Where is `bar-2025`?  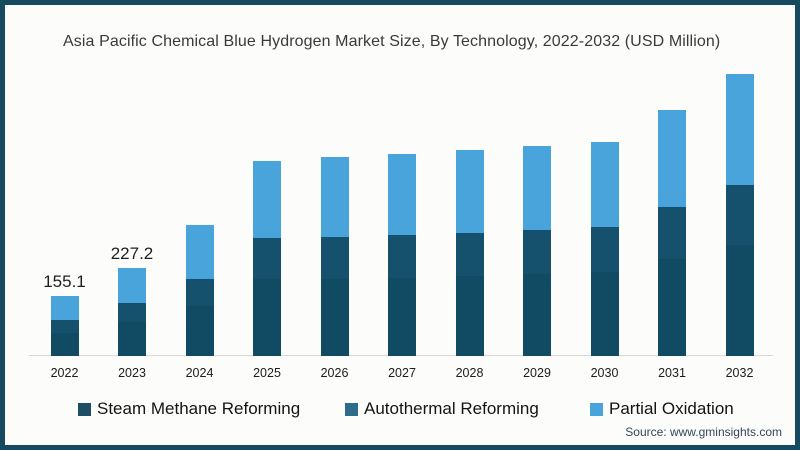
bar-2025 is located at coordinates (267, 258).